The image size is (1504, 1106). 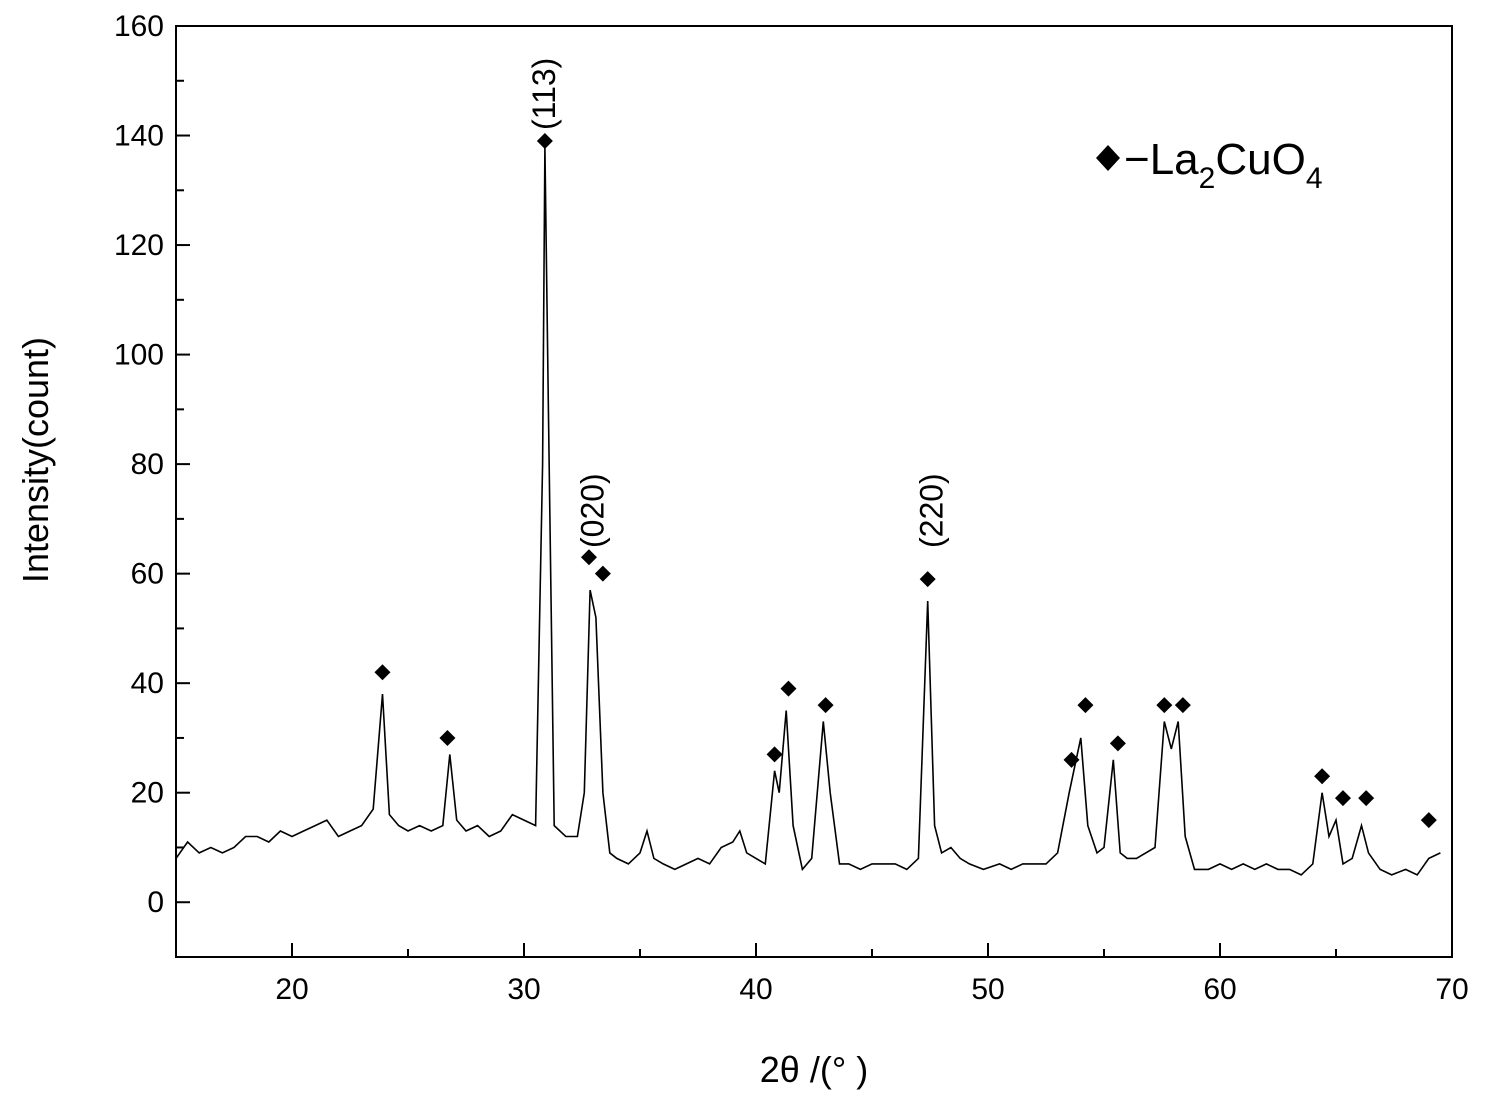 What do you see at coordinates (1207, 178) in the screenshot?
I see `legend-sub-1: 2` at bounding box center [1207, 178].